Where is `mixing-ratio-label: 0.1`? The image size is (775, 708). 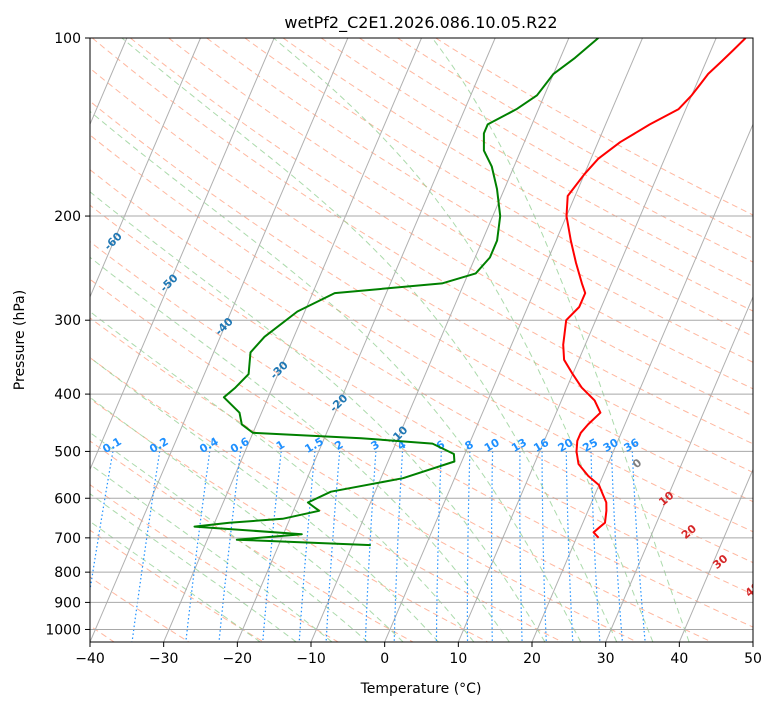
mixing-ratio-label: 0.1 is located at coordinates (111, 445).